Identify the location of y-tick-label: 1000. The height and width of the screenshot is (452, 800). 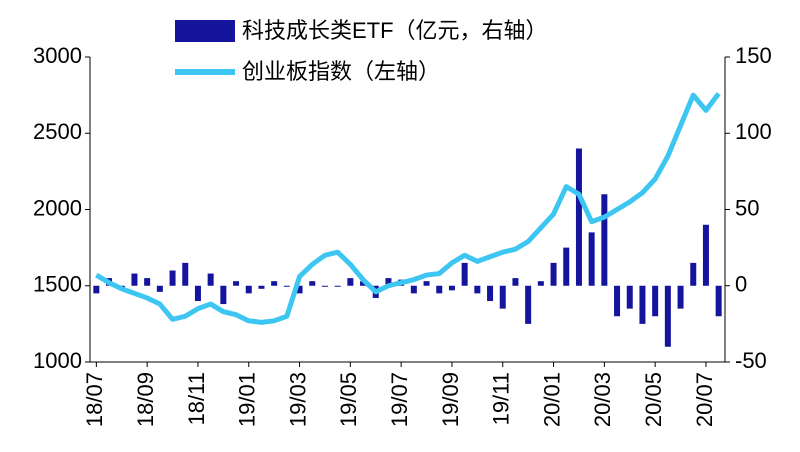
(57, 360).